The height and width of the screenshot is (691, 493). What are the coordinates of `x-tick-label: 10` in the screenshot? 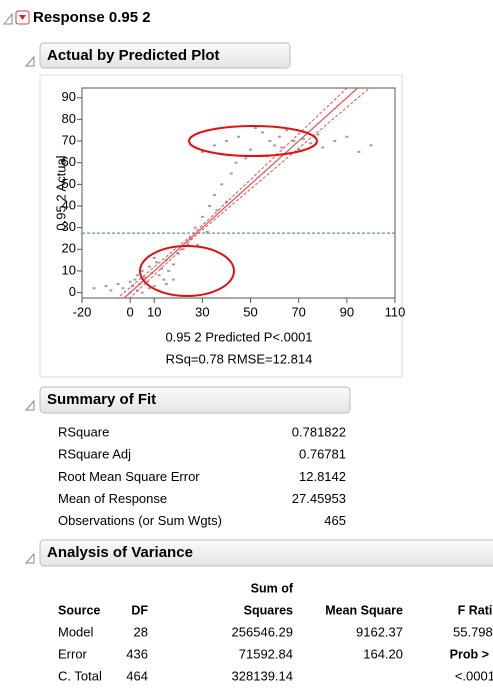 It's located at (154, 311).